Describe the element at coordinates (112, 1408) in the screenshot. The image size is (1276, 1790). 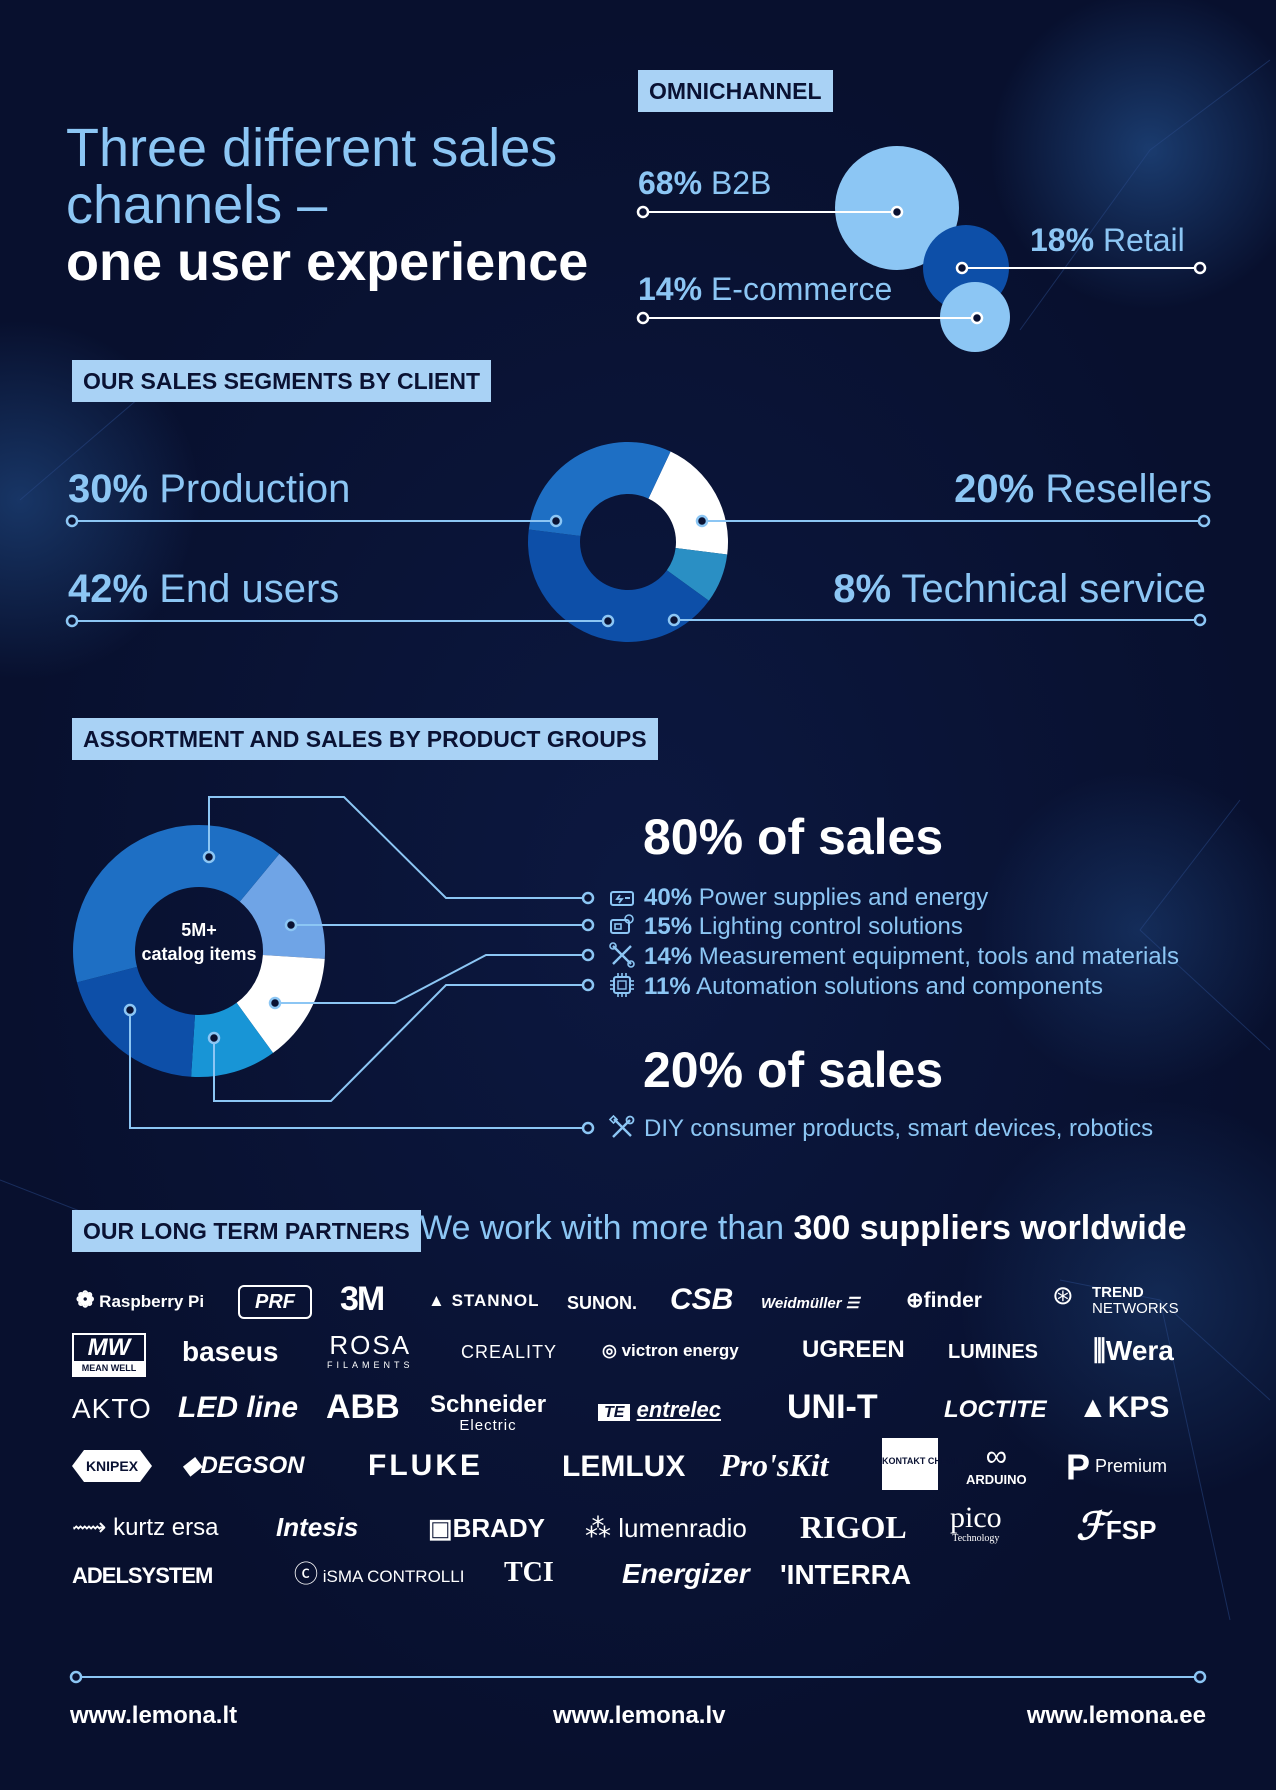
I see `logo-akto: AKTO` at that location.